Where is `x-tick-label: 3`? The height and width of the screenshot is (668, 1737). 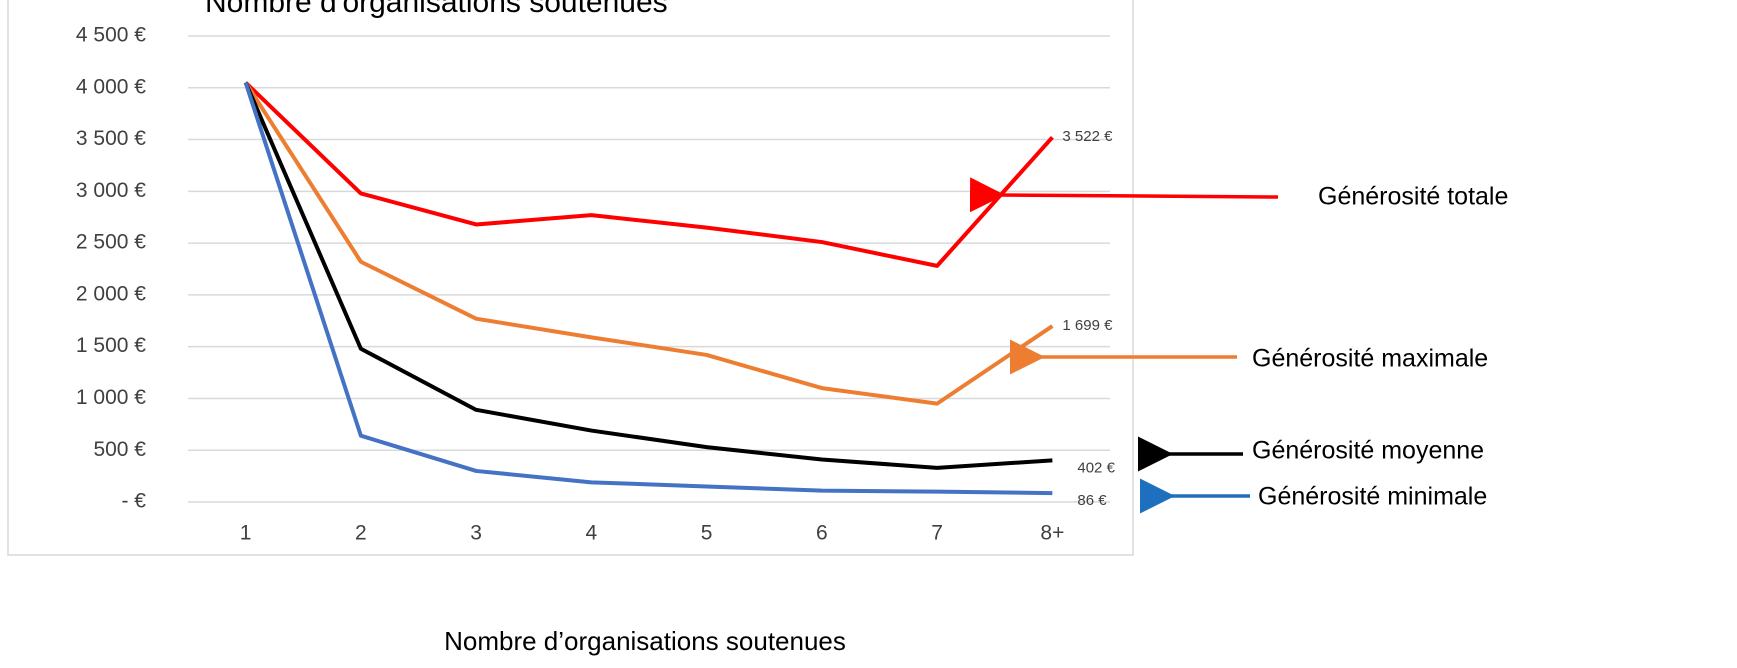
x-tick-label: 3 is located at coordinates (476, 533).